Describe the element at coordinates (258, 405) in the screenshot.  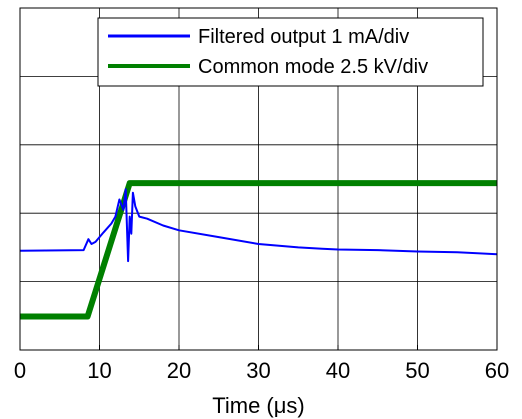
I see `x-axis-title: Time (μs)` at that location.